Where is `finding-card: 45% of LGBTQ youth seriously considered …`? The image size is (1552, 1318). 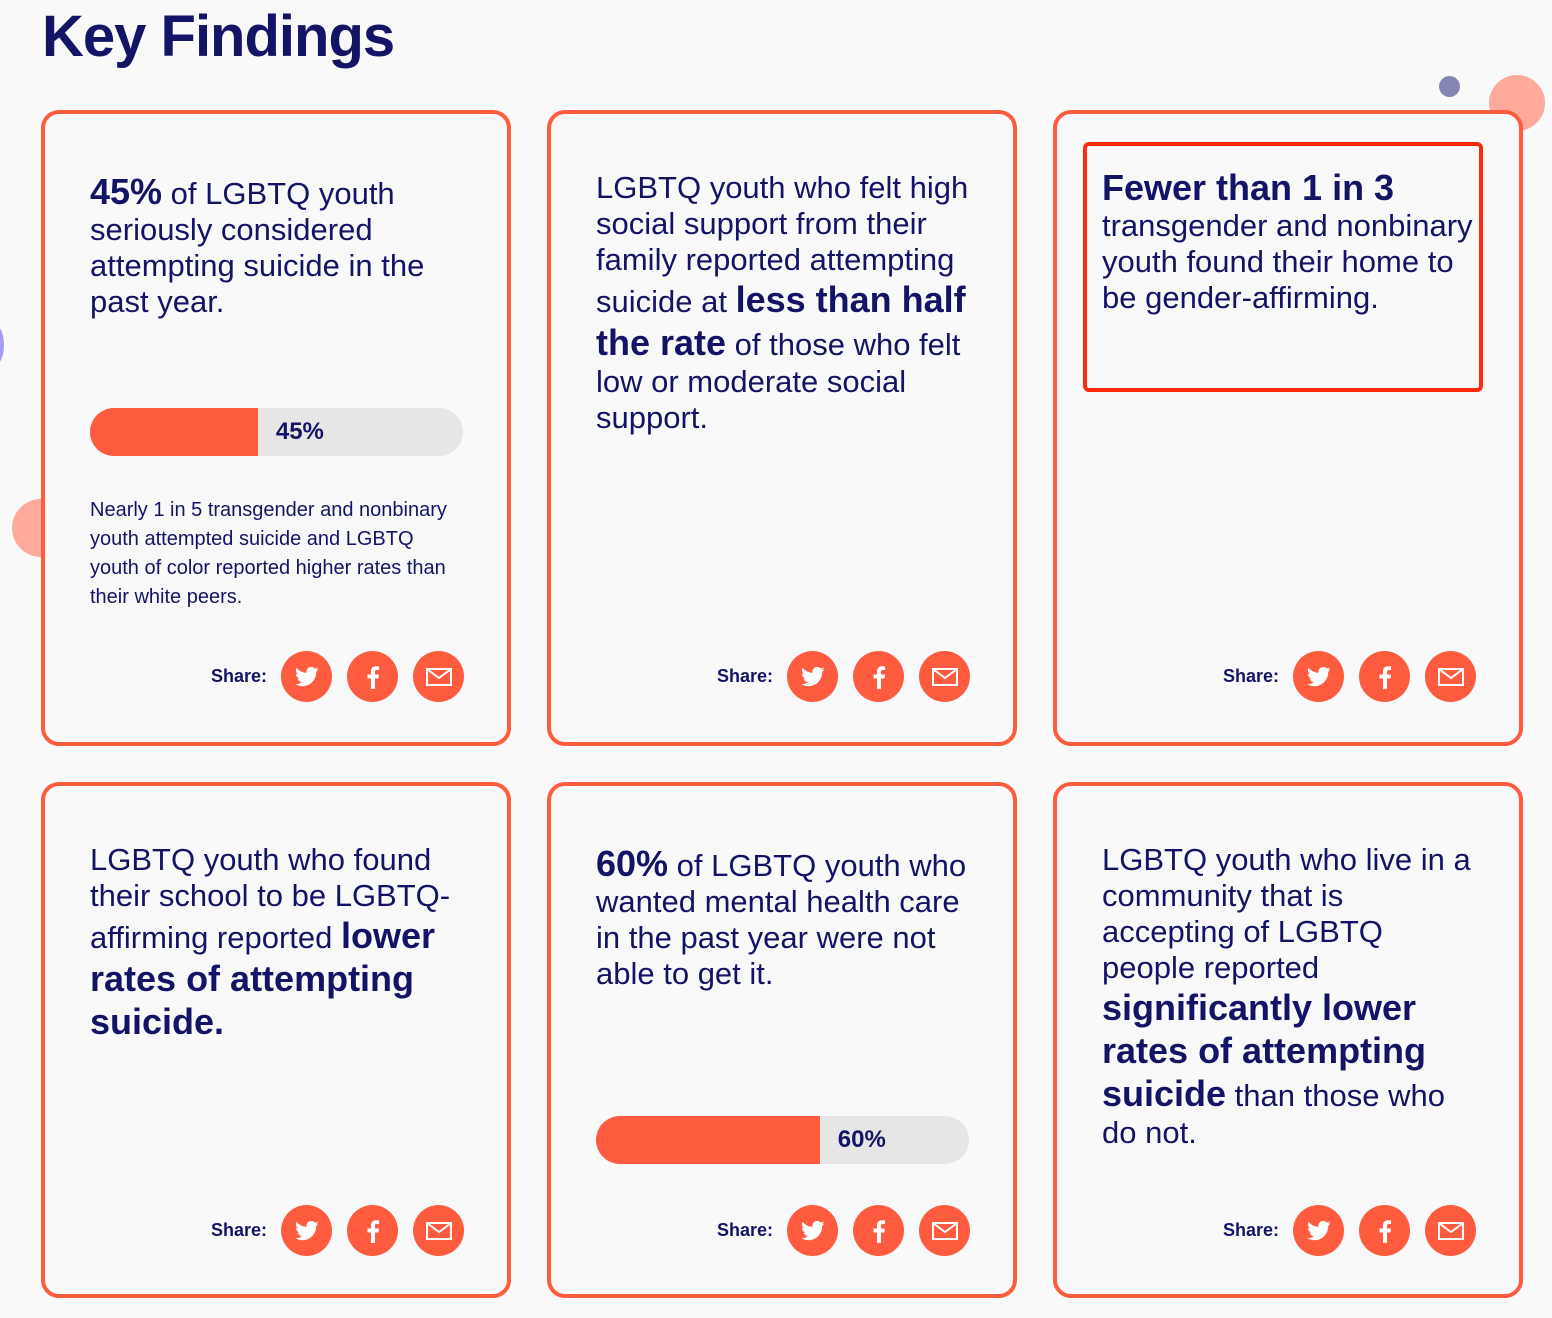 finding-card: 45% of LGBTQ youth seriously considered … is located at coordinates (276, 428).